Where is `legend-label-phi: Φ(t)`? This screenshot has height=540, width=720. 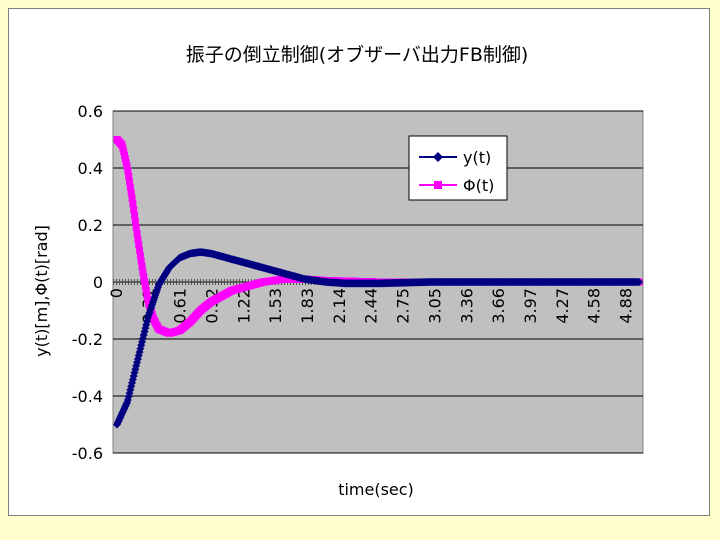 legend-label-phi: Φ(t) is located at coordinates (478, 185).